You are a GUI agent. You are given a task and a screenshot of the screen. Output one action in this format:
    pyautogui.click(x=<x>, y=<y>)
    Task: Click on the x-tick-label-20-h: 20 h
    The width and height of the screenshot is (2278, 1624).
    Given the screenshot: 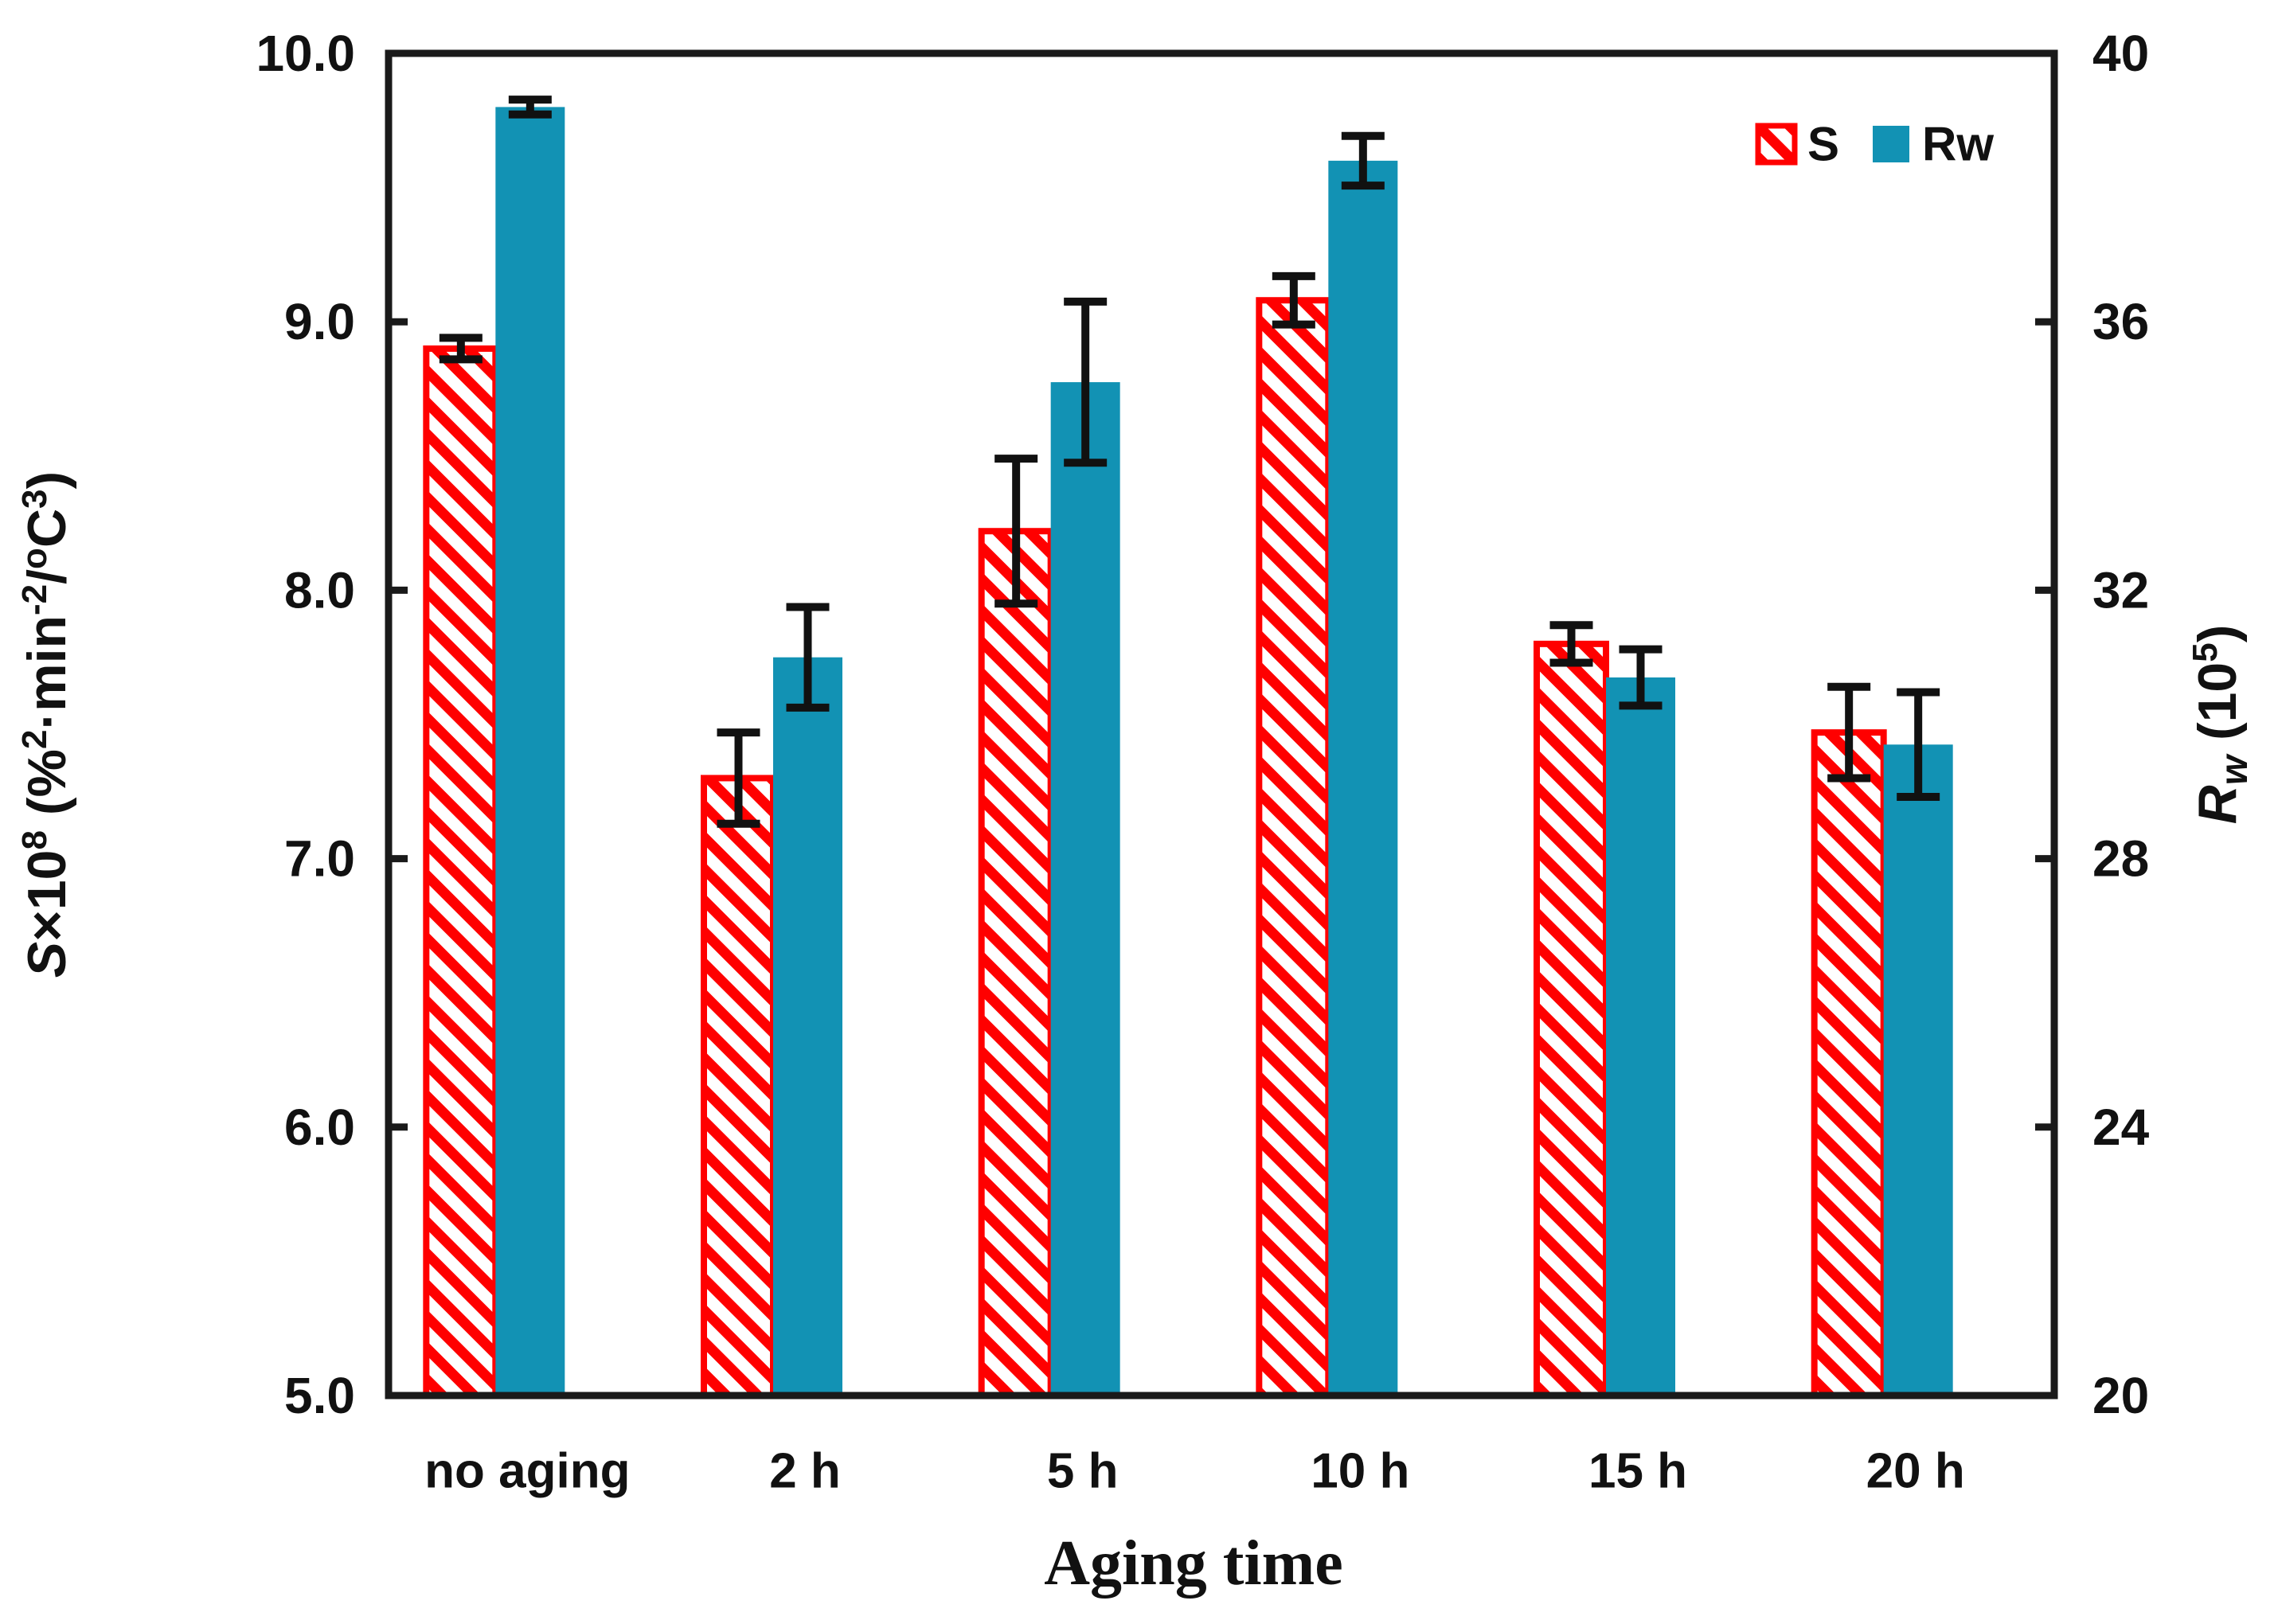 What is the action you would take?
    pyautogui.click(x=1915, y=1471)
    